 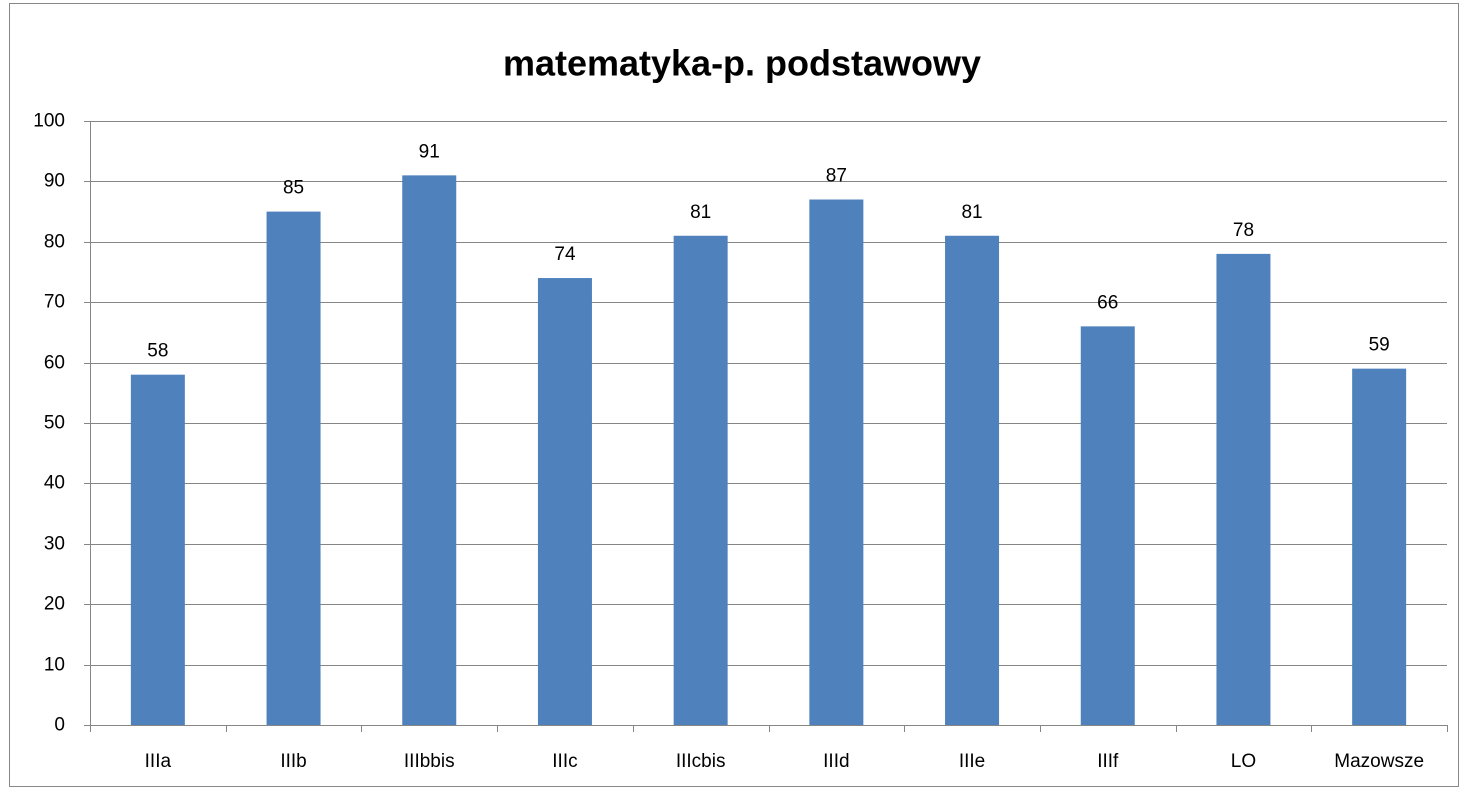 I want to click on x-tick-label: IIIa, so click(x=158, y=761).